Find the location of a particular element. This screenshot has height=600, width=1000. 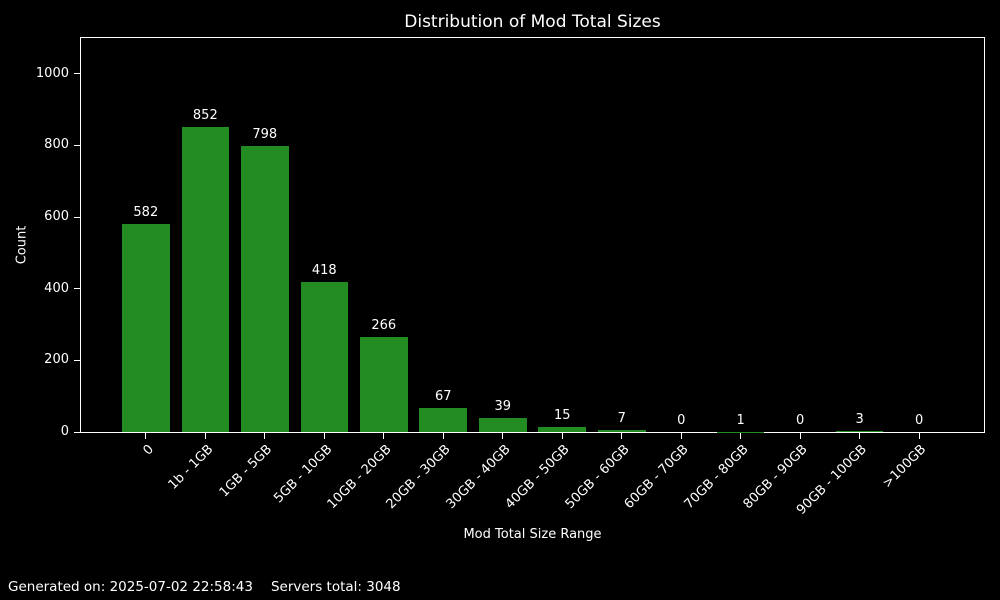

x-axis-label: Mod Total Size Range is located at coordinates (532, 534).